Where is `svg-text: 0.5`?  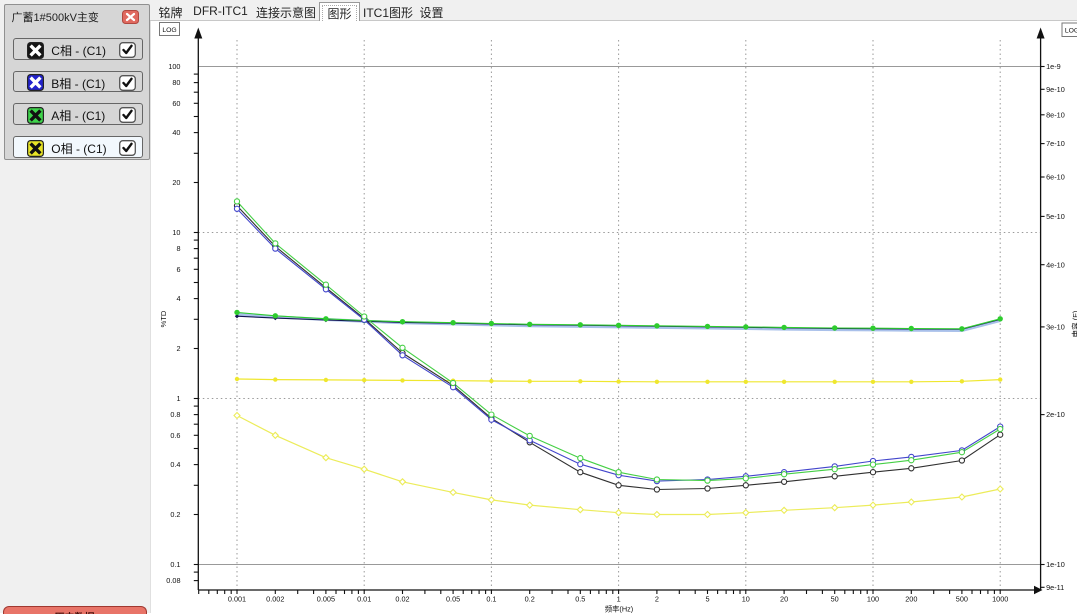 svg-text: 0.5 is located at coordinates (580, 599).